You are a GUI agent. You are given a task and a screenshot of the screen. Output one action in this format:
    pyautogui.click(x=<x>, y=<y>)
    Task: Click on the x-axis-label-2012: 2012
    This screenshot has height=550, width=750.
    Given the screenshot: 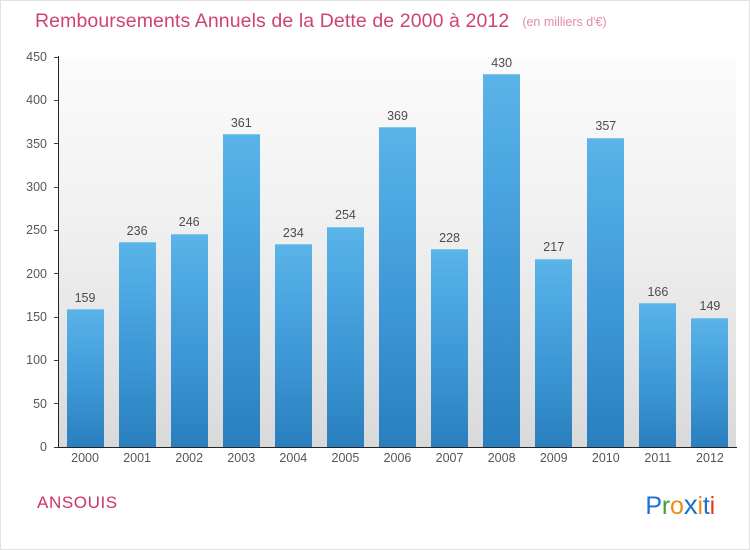 What is the action you would take?
    pyautogui.click(x=710, y=458)
    